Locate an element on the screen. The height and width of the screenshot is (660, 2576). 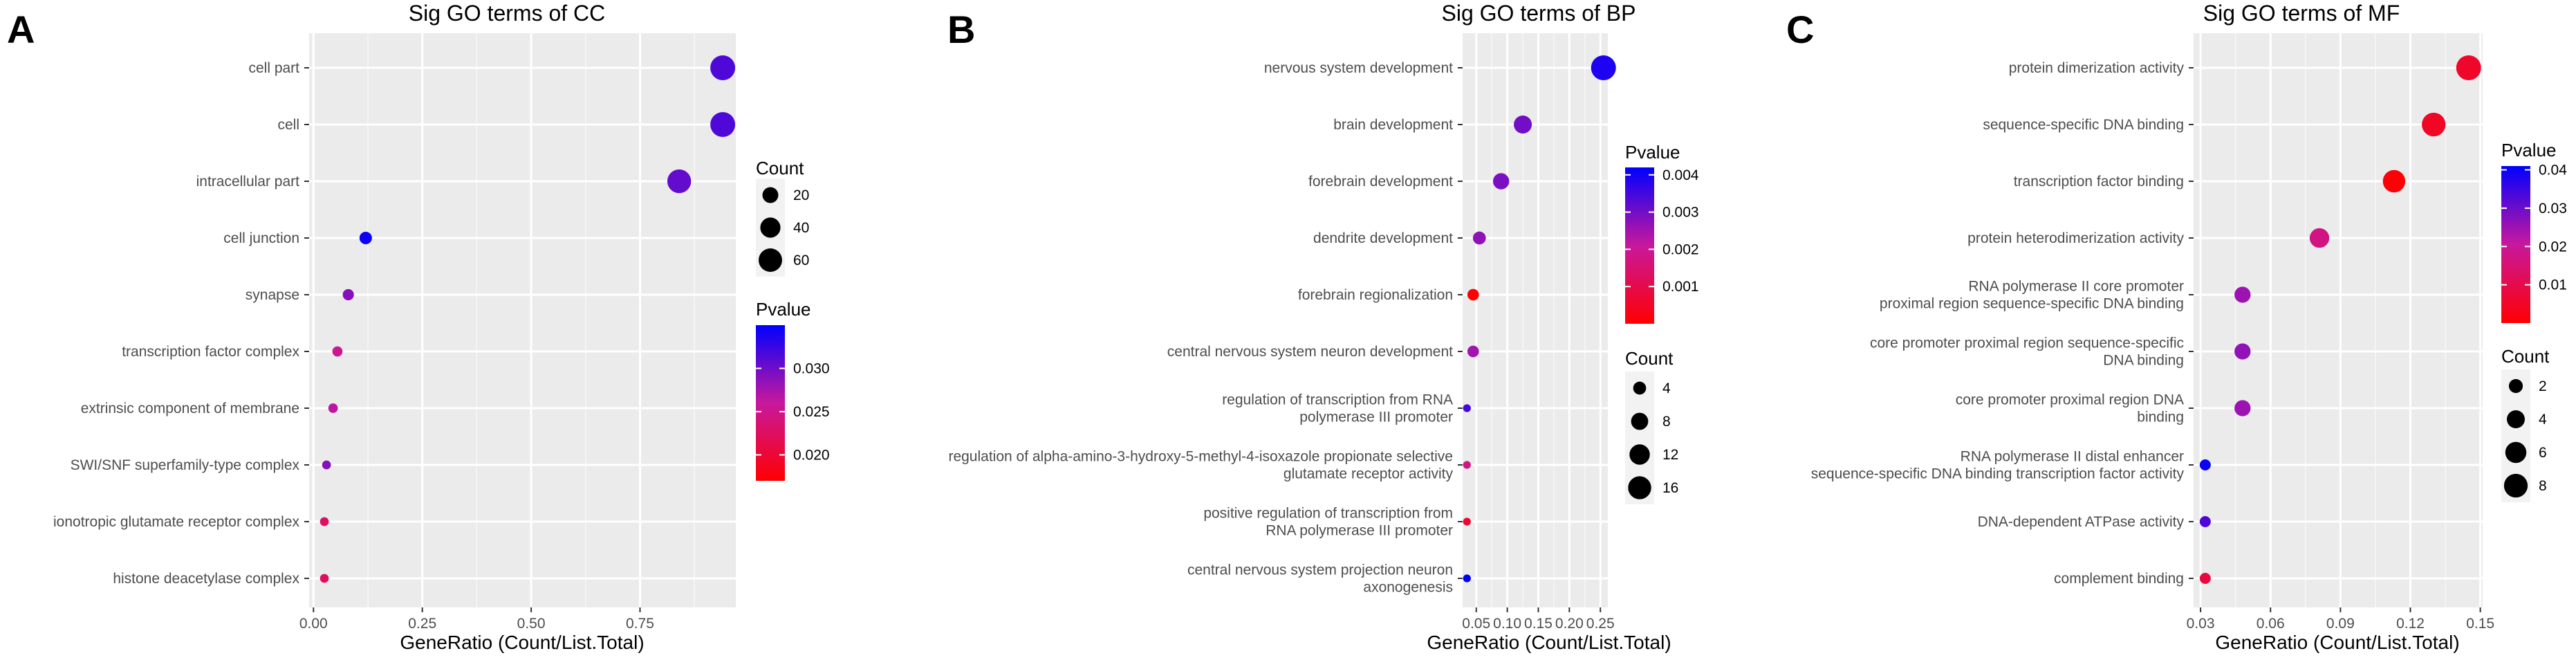
pvalue-legend-label: 0.003 is located at coordinates (1680, 213).